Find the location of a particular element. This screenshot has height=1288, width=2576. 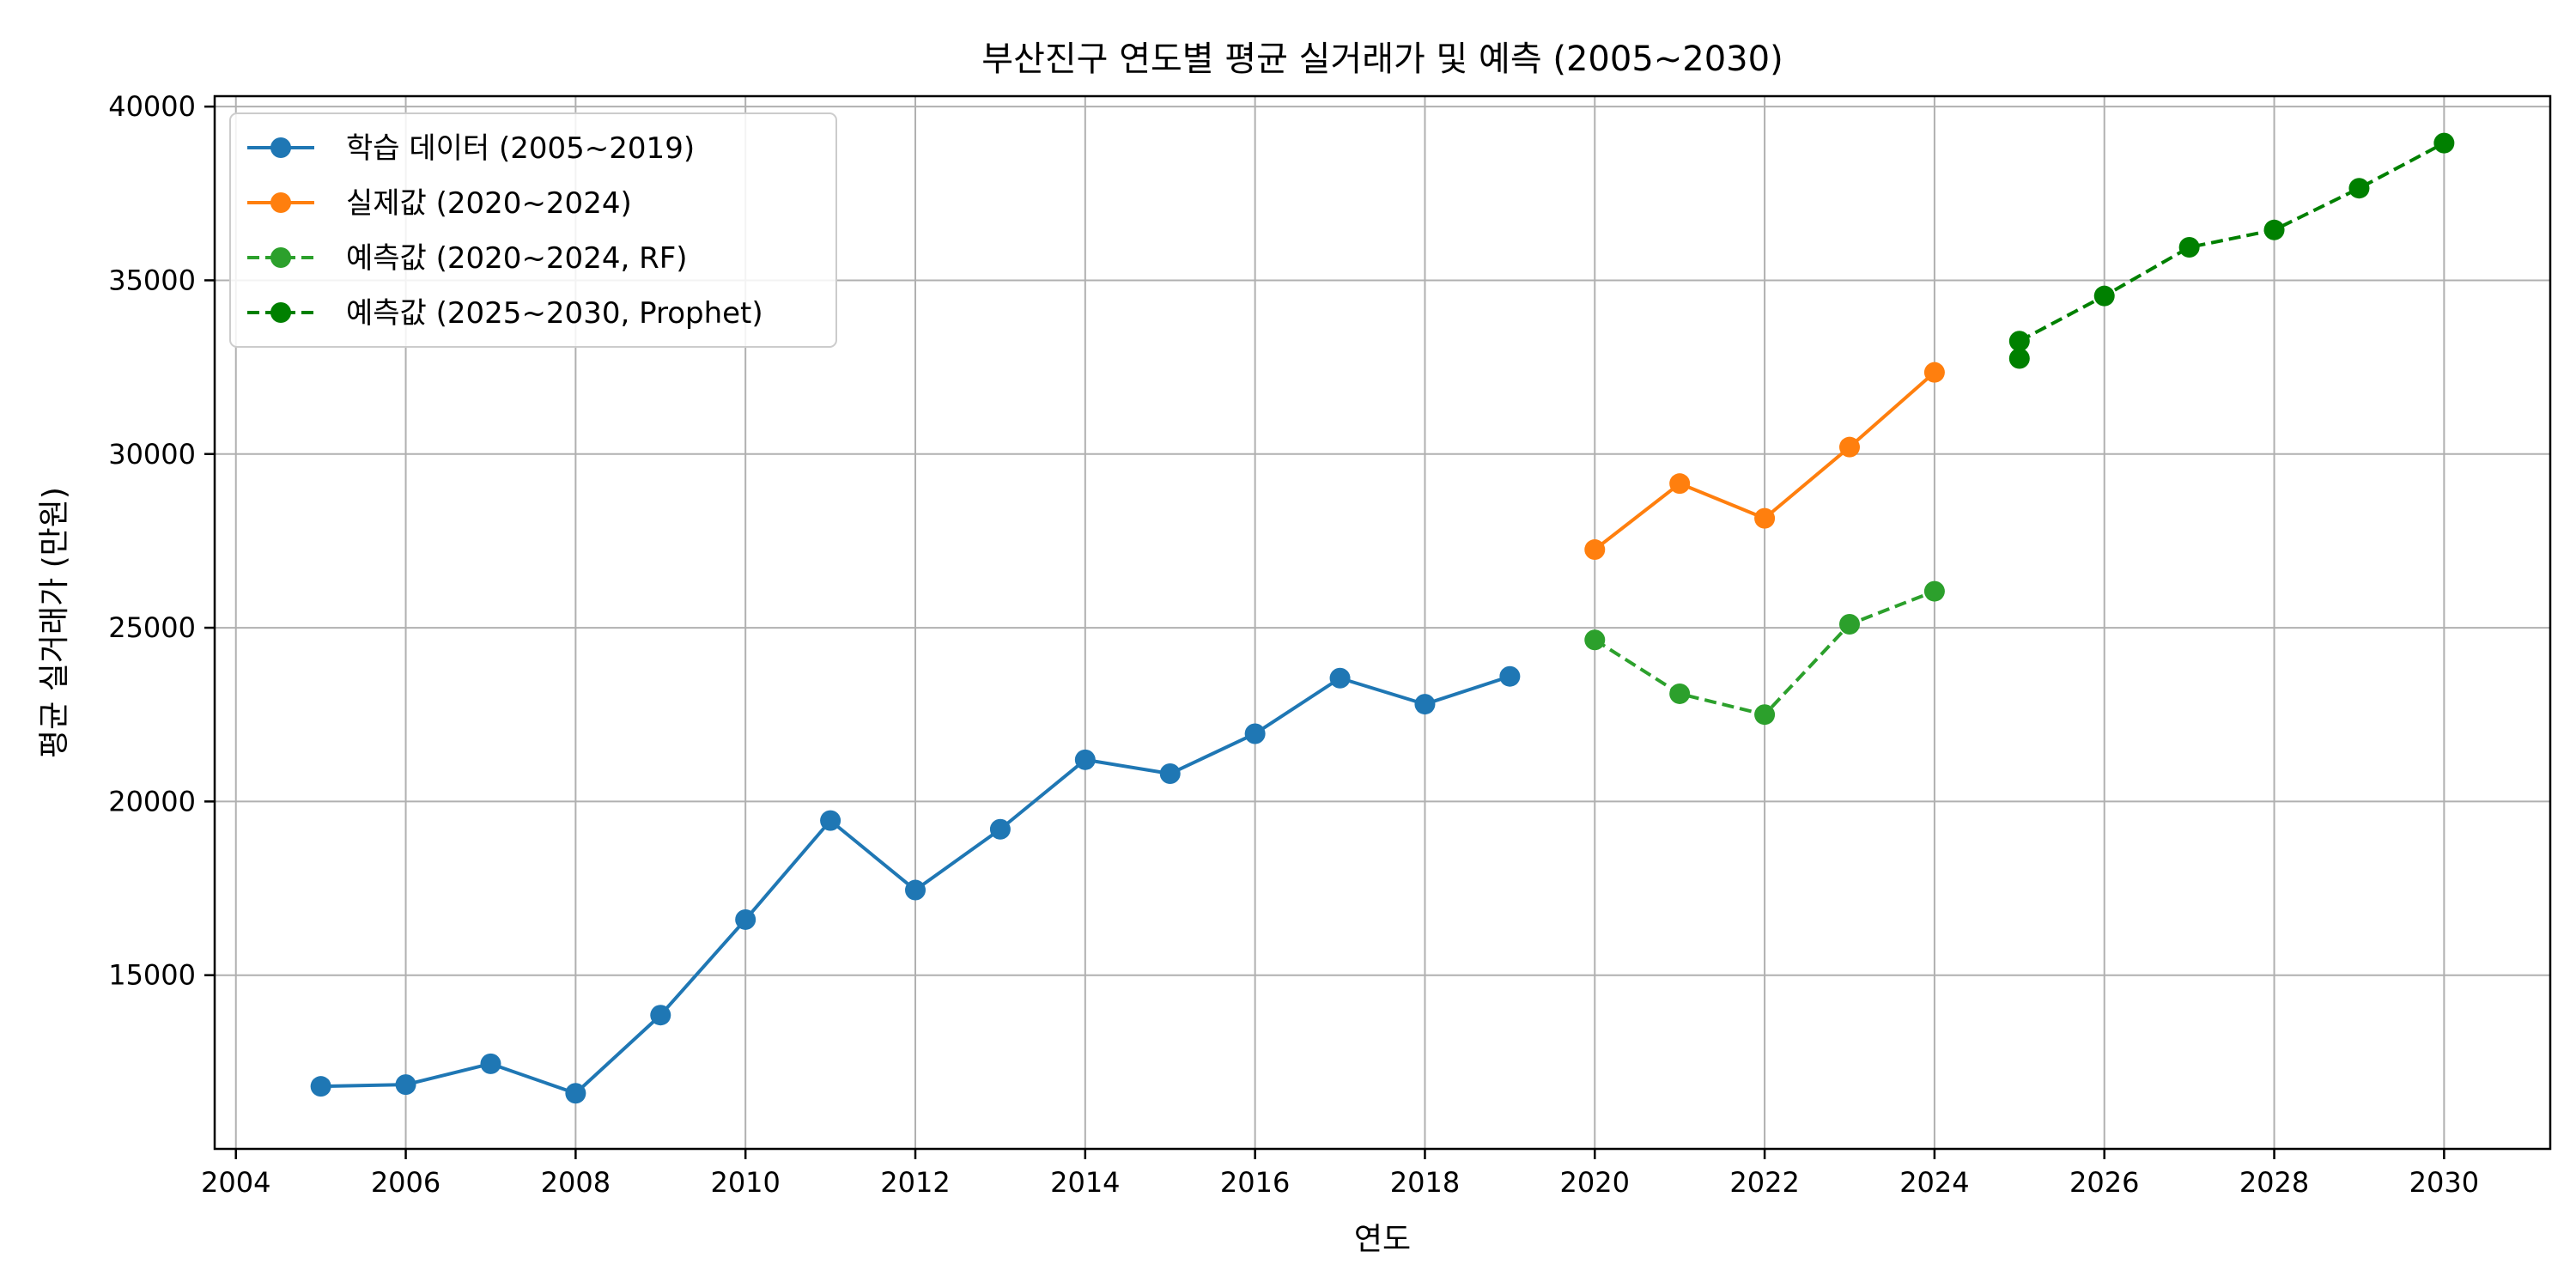

x-tick-label: 2018 is located at coordinates (1425, 1182).